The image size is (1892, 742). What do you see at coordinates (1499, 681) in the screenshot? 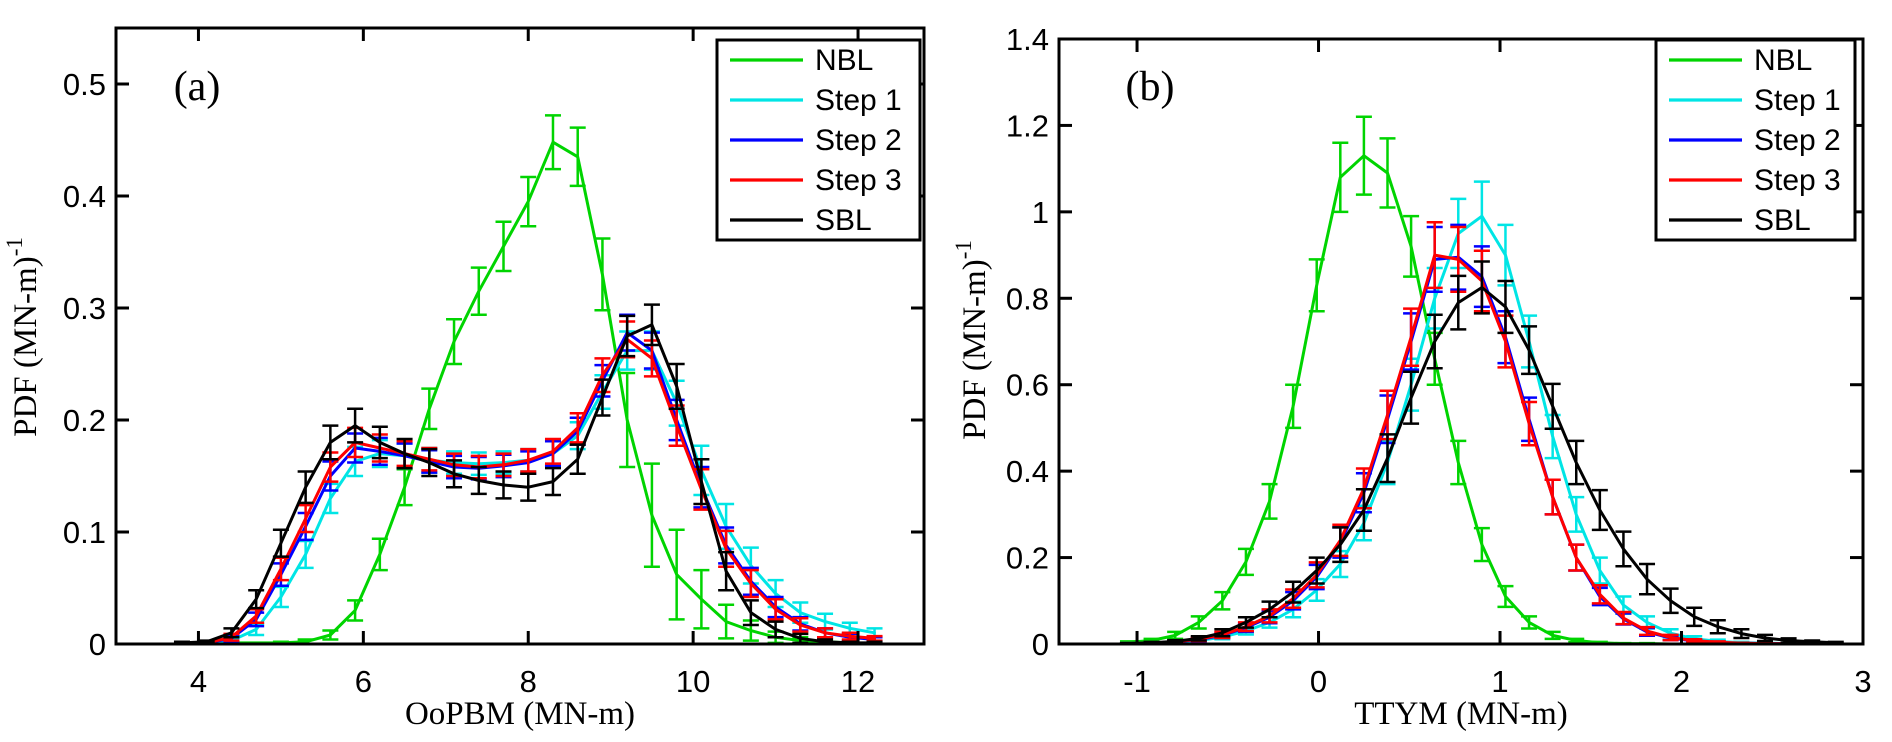
I see `x-tick-label: 1` at bounding box center [1499, 681].